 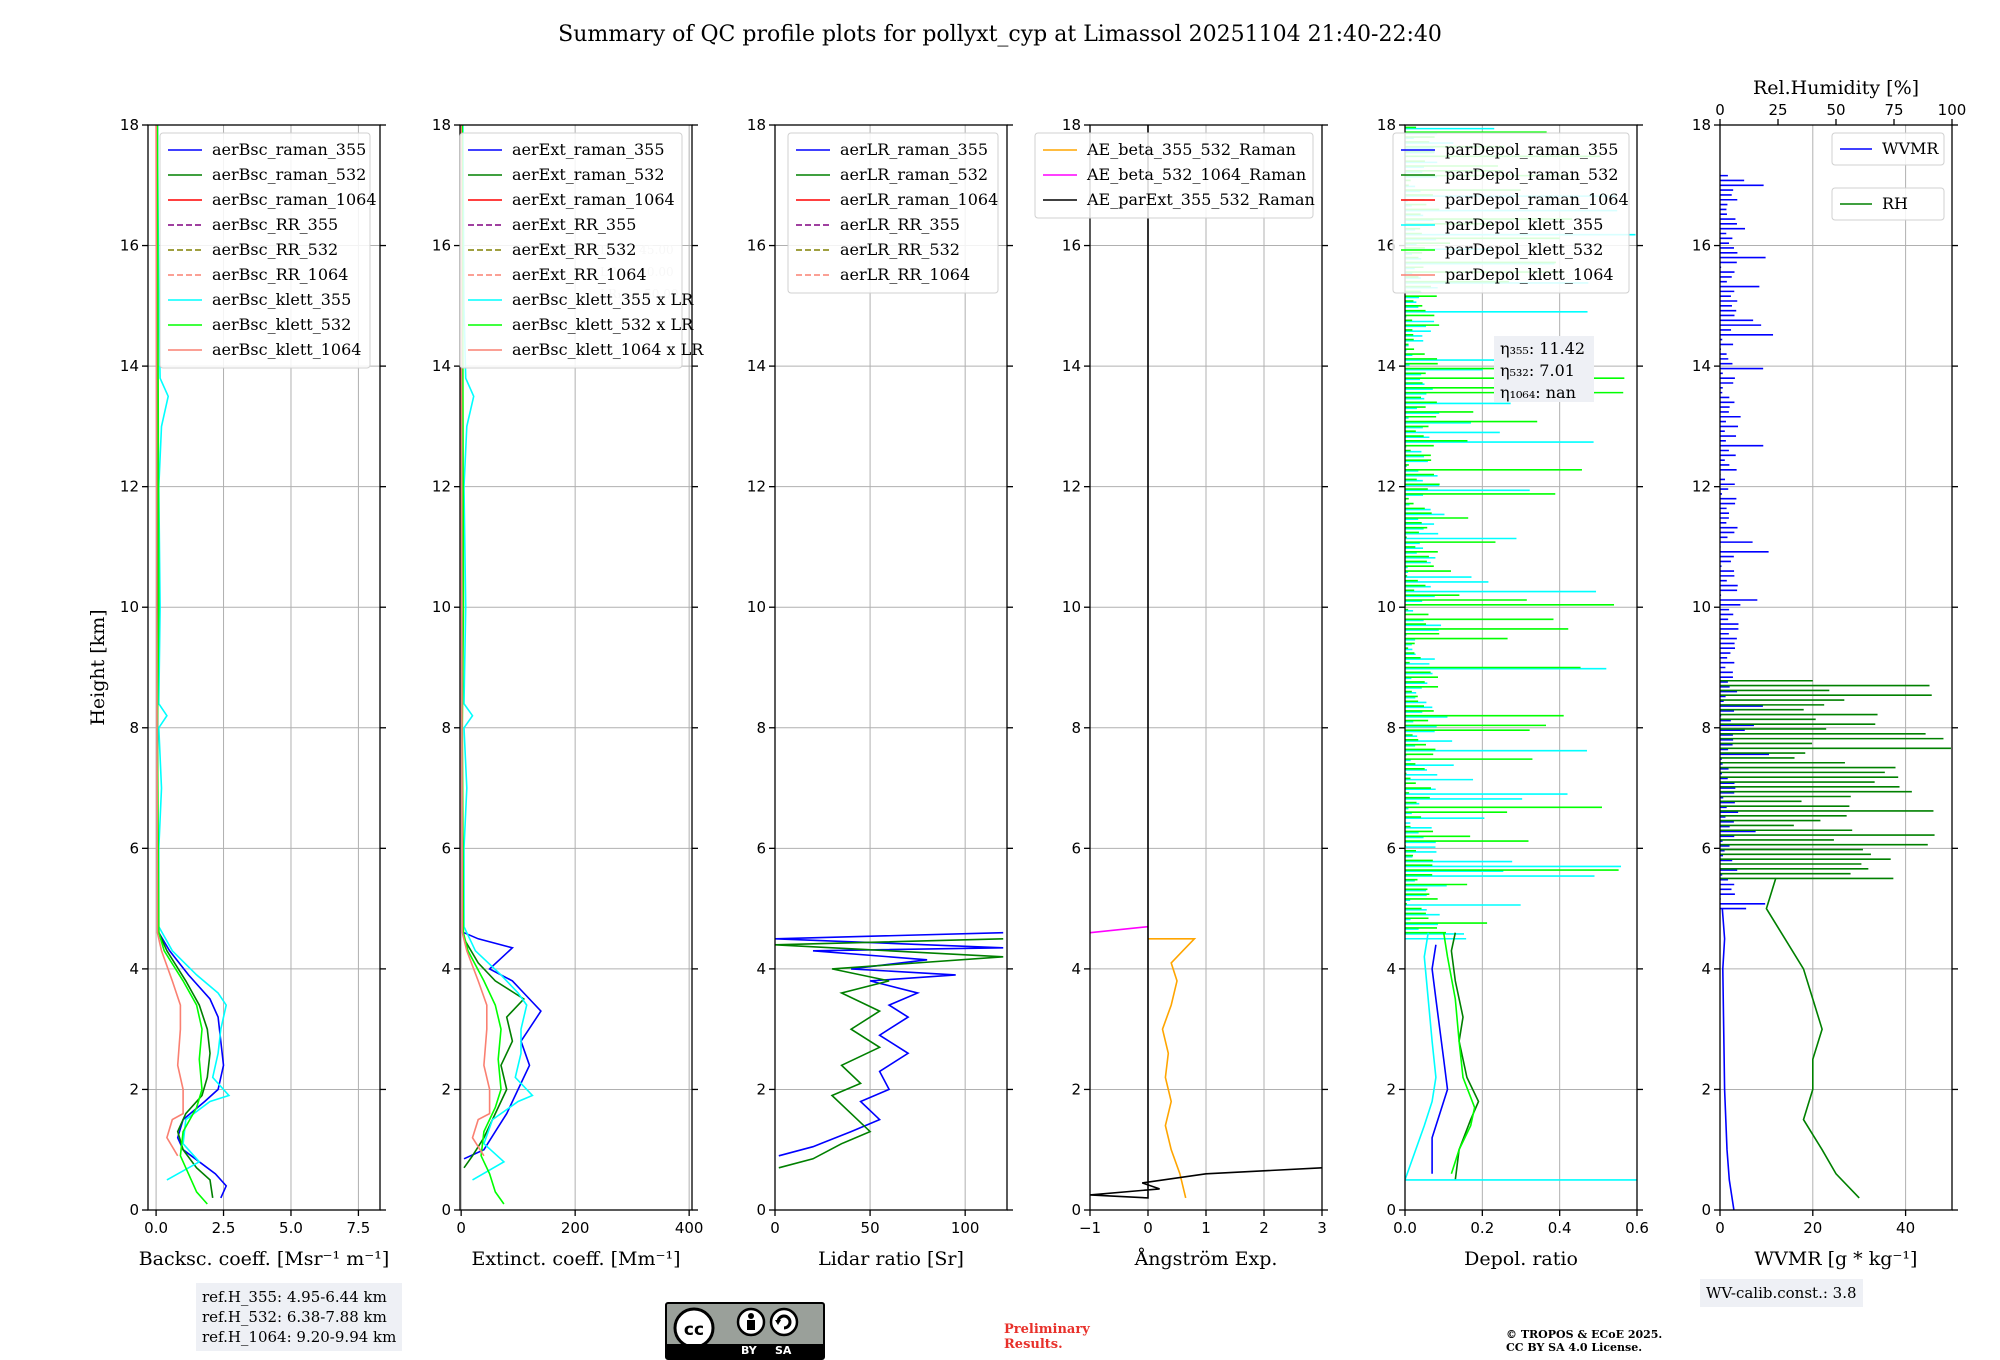 What do you see at coordinates (294, 1317) in the screenshot?
I see `ref-height-532: ref.H_532: 6.38-7.88 km` at bounding box center [294, 1317].